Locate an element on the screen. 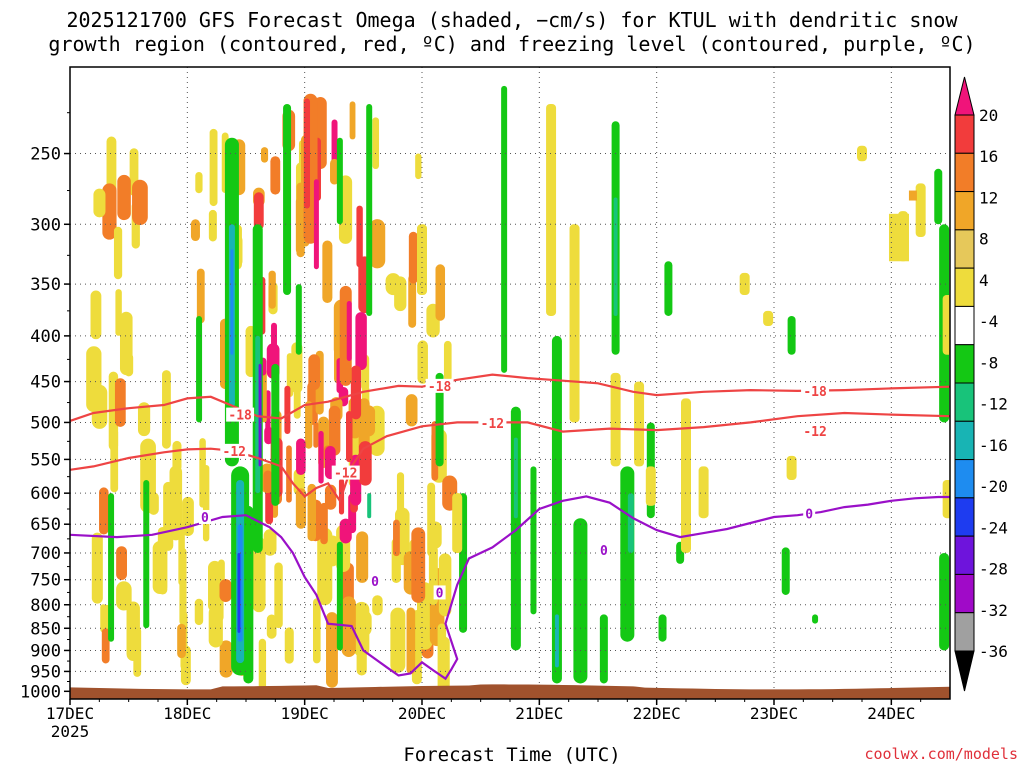 Image resolution: width=1024 pixels, height=768 pixels. colorbar-label: -20 is located at coordinates (993, 486).